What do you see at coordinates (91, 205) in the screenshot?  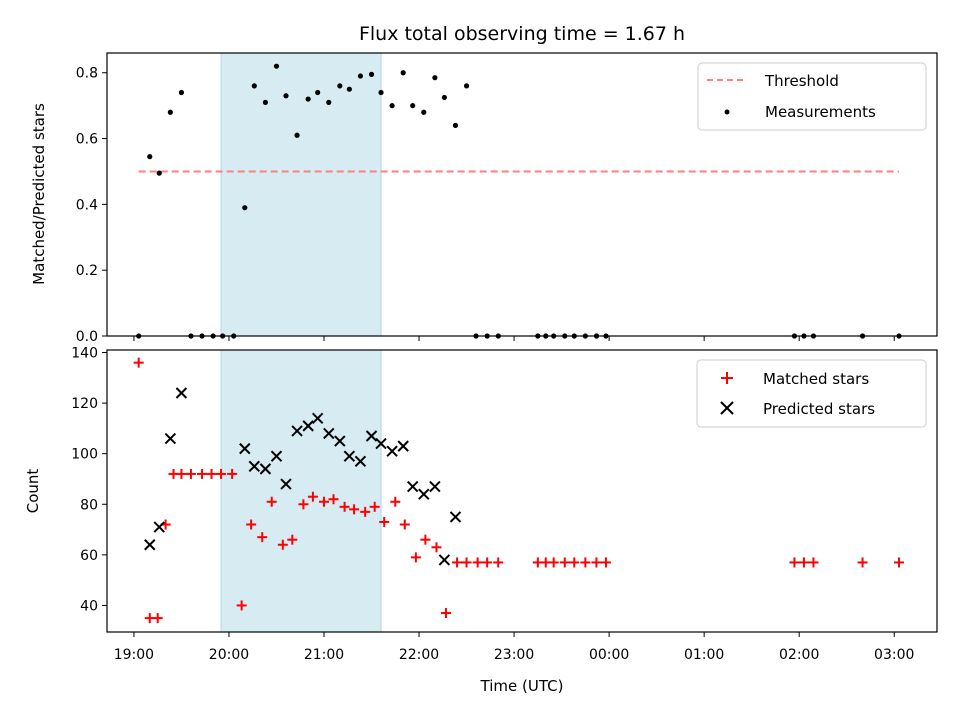 I see `top-y-axis: 0.0 0.2 0.4 0.6 0.8` at bounding box center [91, 205].